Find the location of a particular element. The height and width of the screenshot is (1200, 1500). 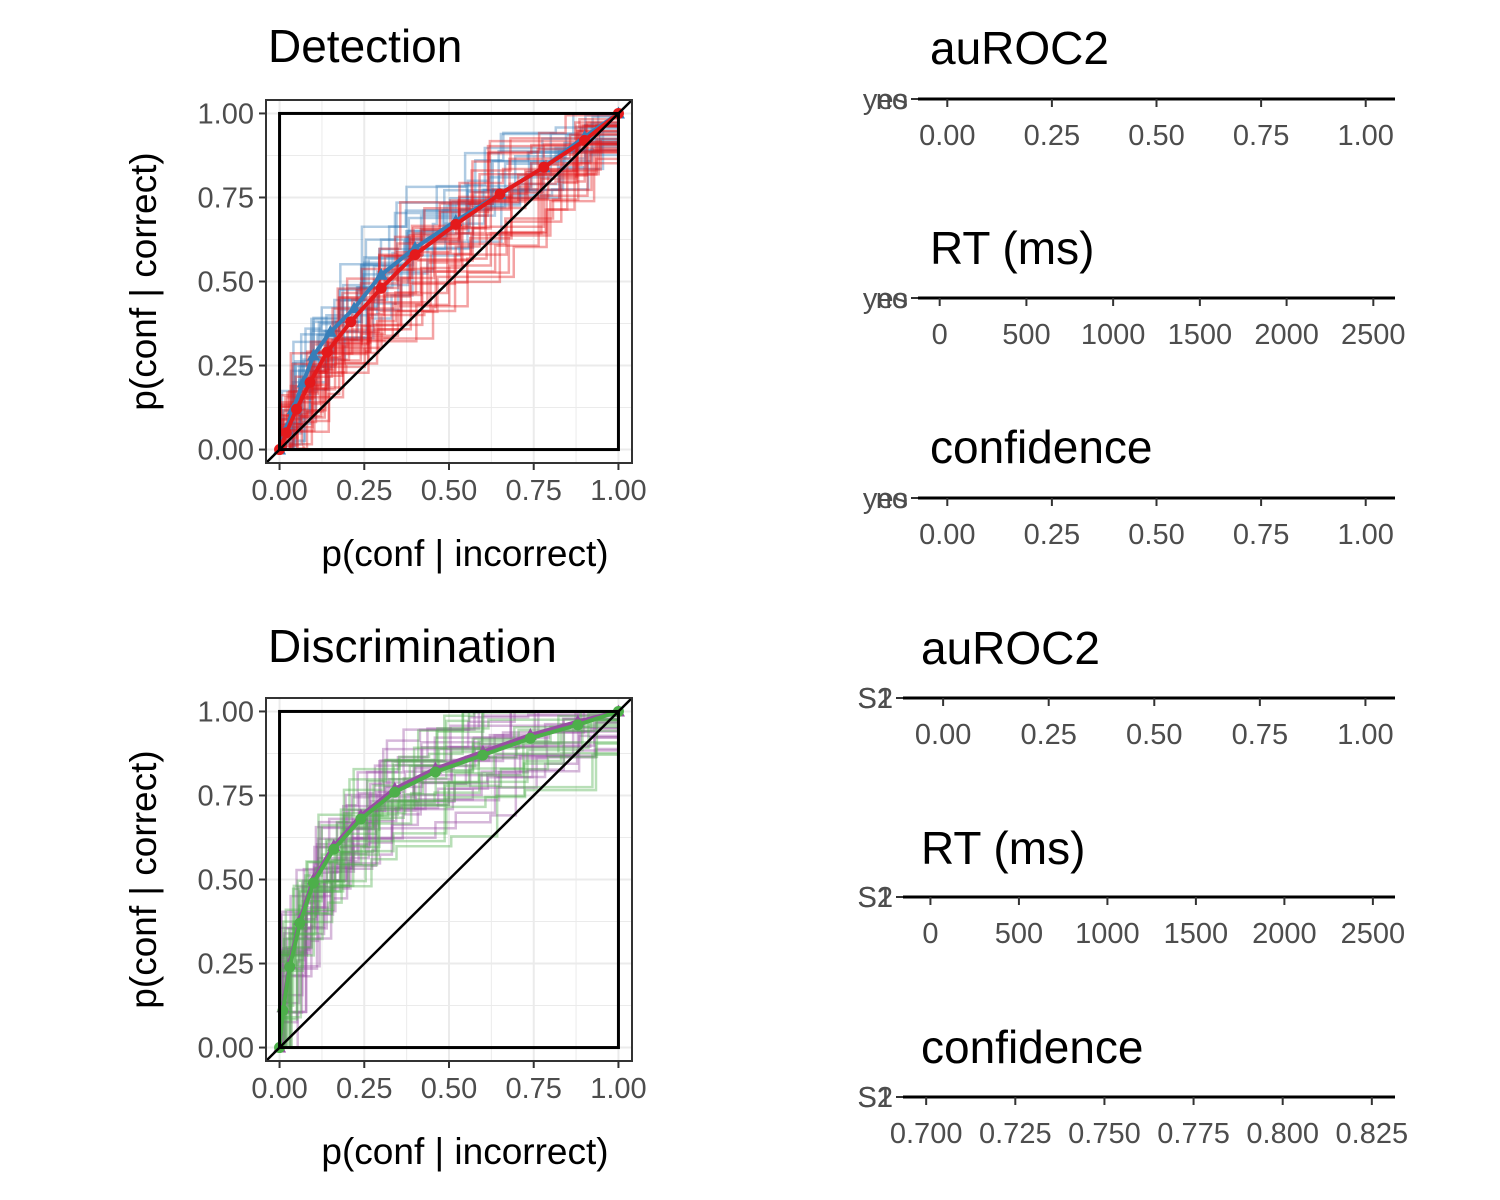

x-tick-label: 0.750 is located at coordinates (1104, 1134).